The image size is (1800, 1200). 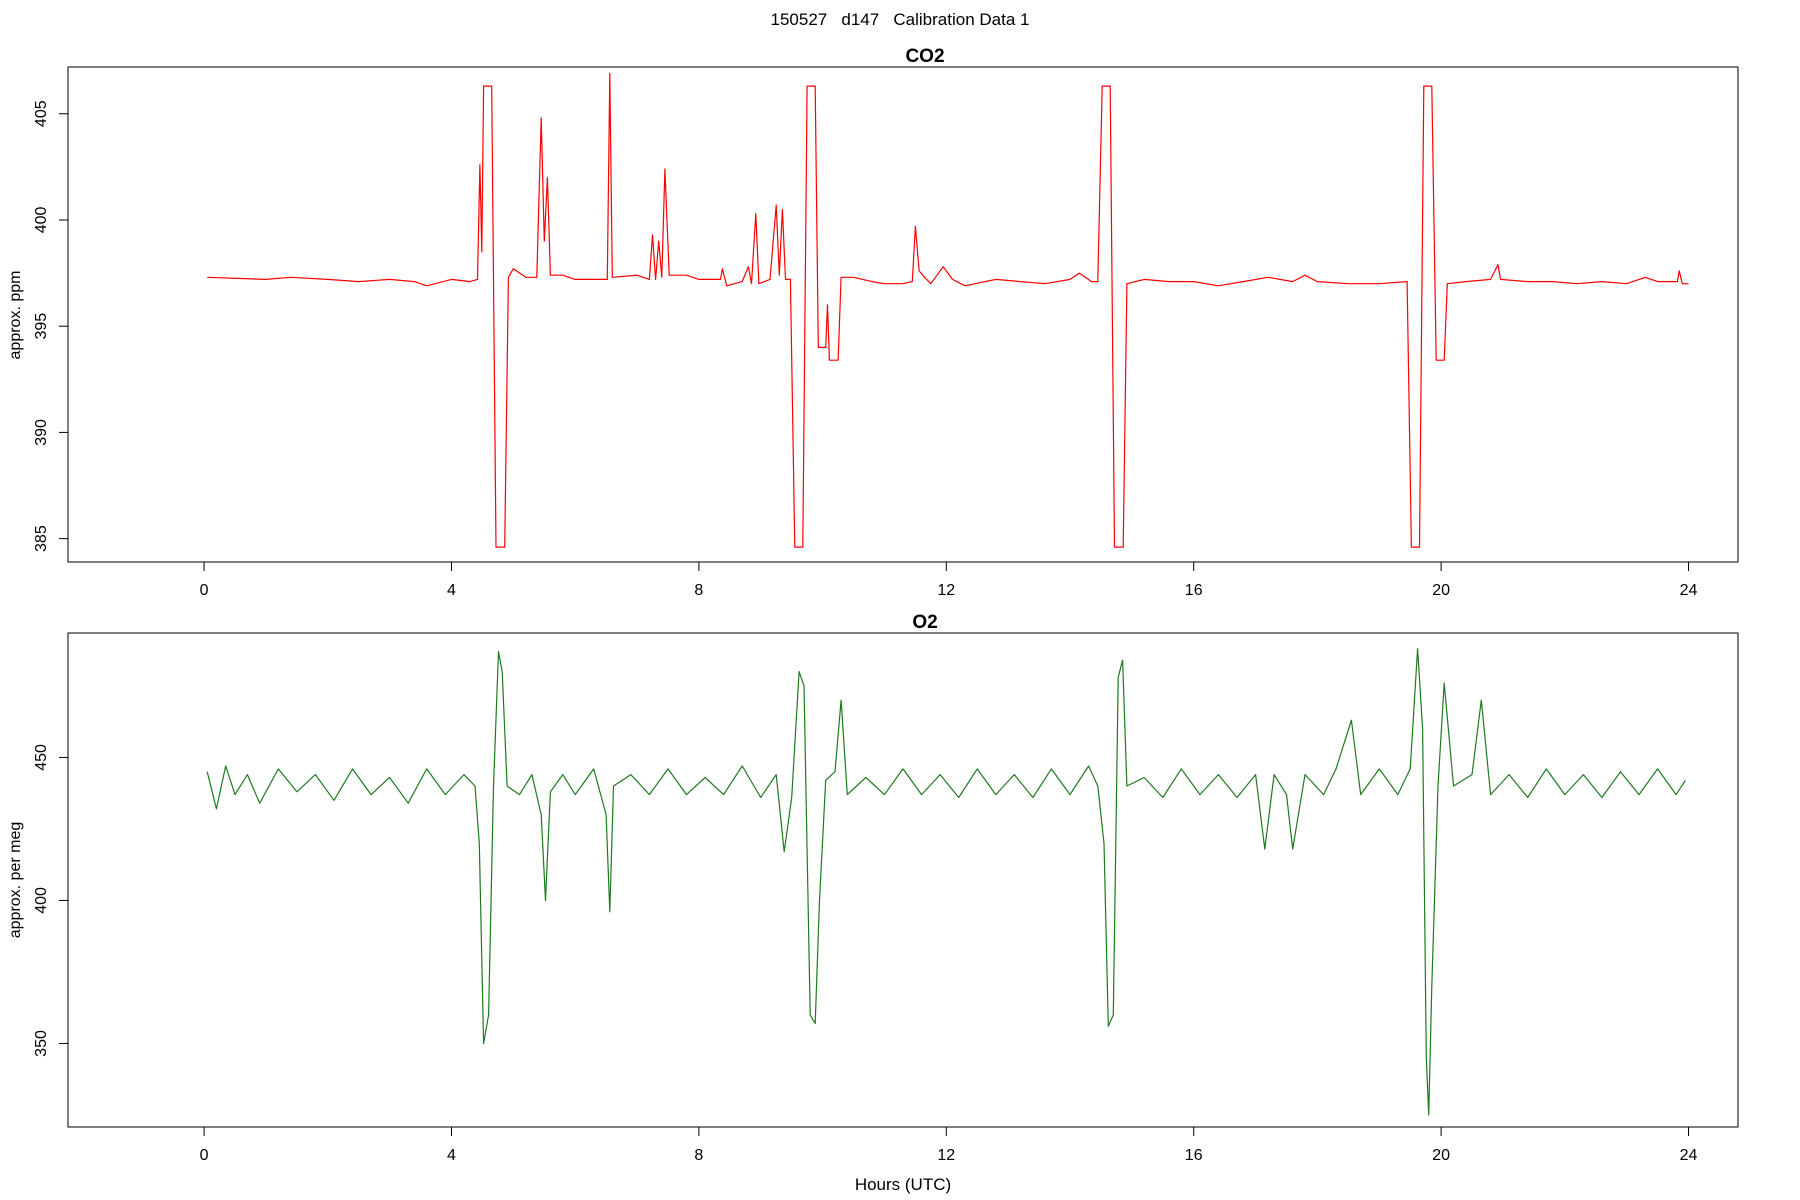 What do you see at coordinates (900, 19) in the screenshot?
I see `figure-title: 150527 d147 Calibration Data 1` at bounding box center [900, 19].